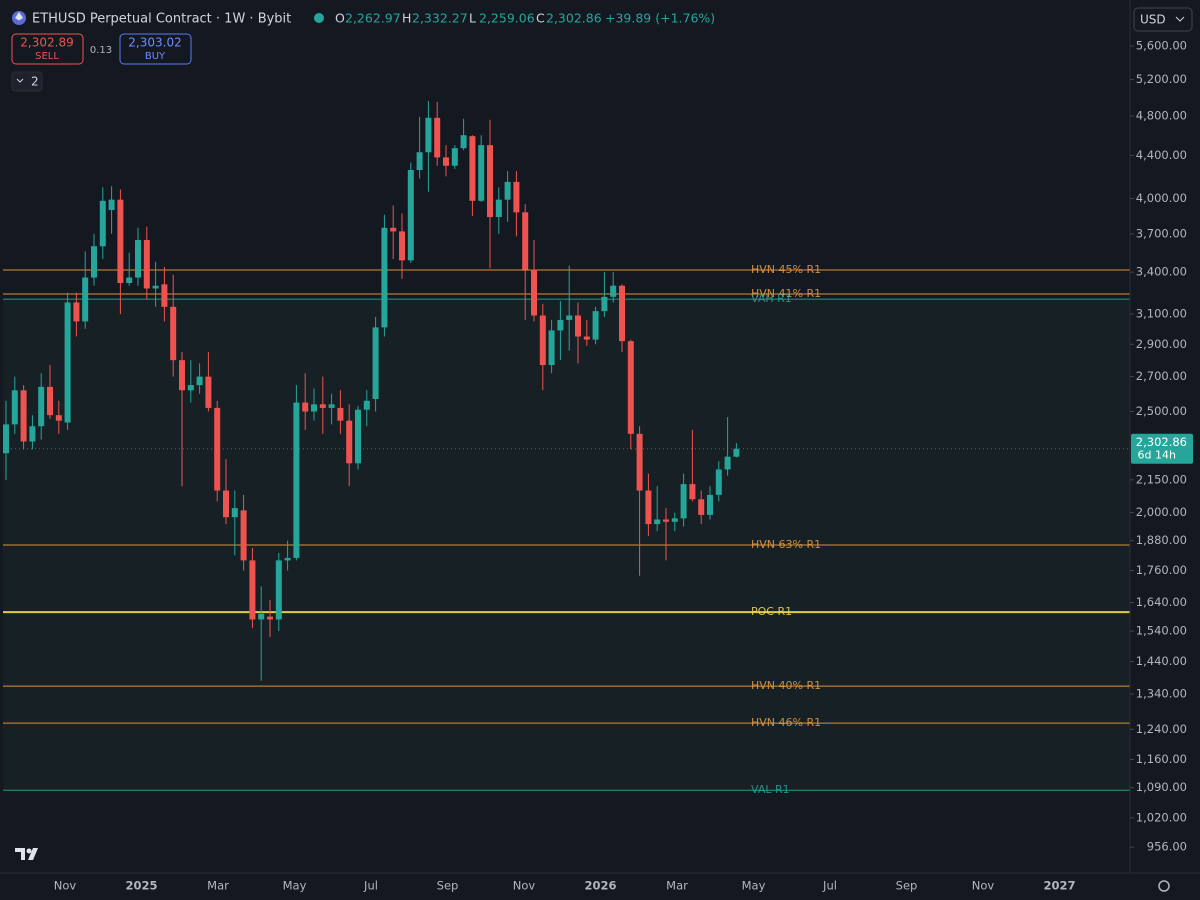  What do you see at coordinates (1161, 376) in the screenshot?
I see `y-tick-label: 2,700.00` at bounding box center [1161, 376].